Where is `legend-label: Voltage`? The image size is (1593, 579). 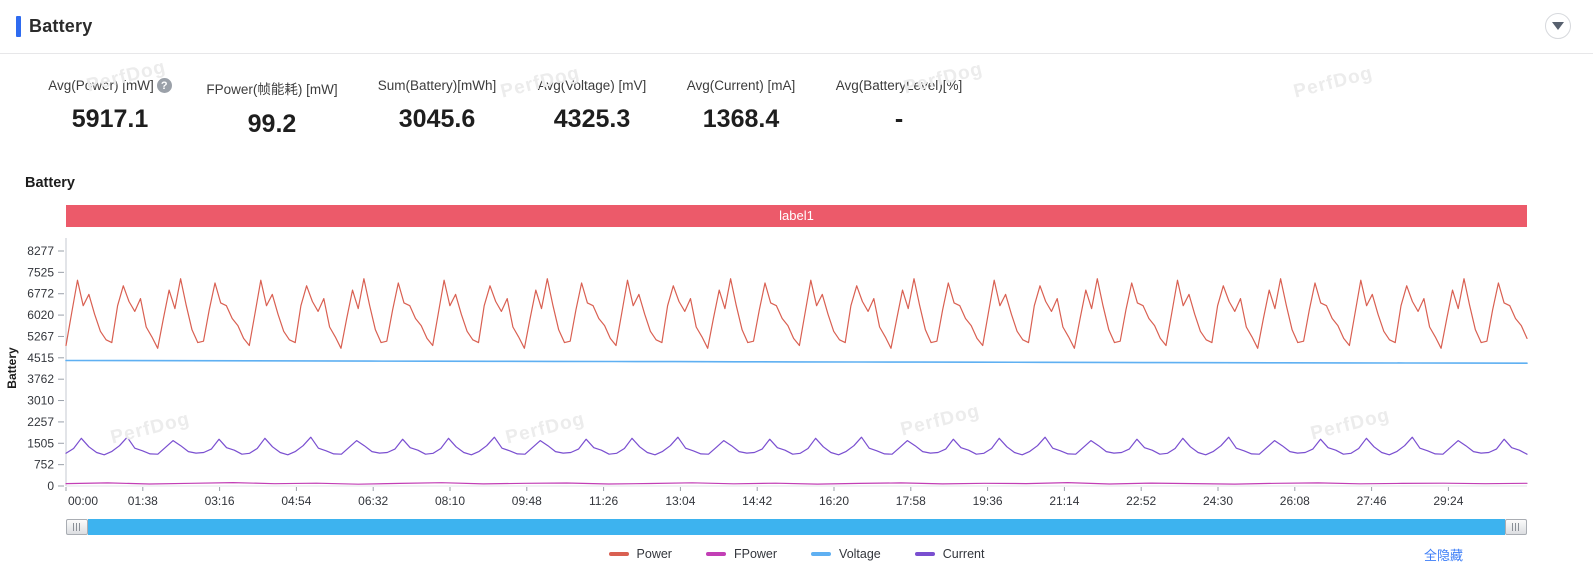 legend-label: Voltage is located at coordinates (860, 554).